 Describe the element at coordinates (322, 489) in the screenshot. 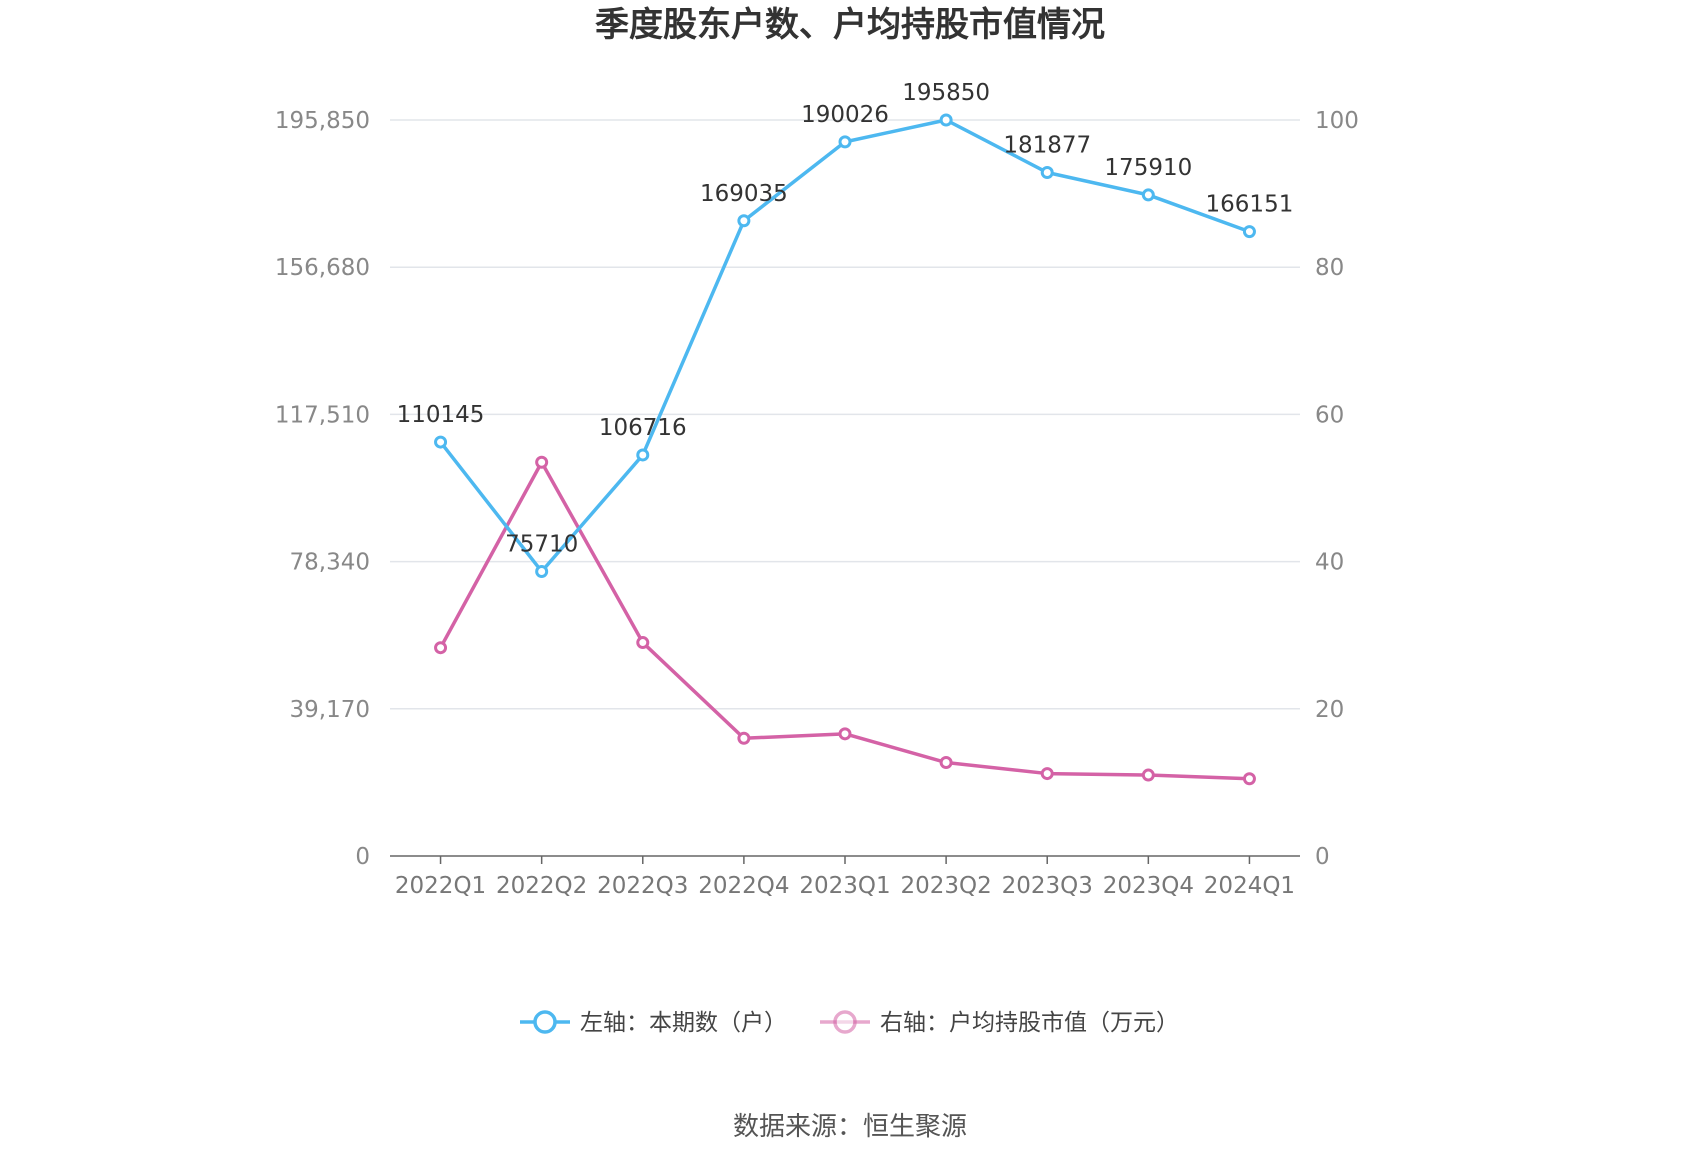

I see `left-axis-ticks: 0 39,170 78,340 117,510 156,680 195,850` at that location.